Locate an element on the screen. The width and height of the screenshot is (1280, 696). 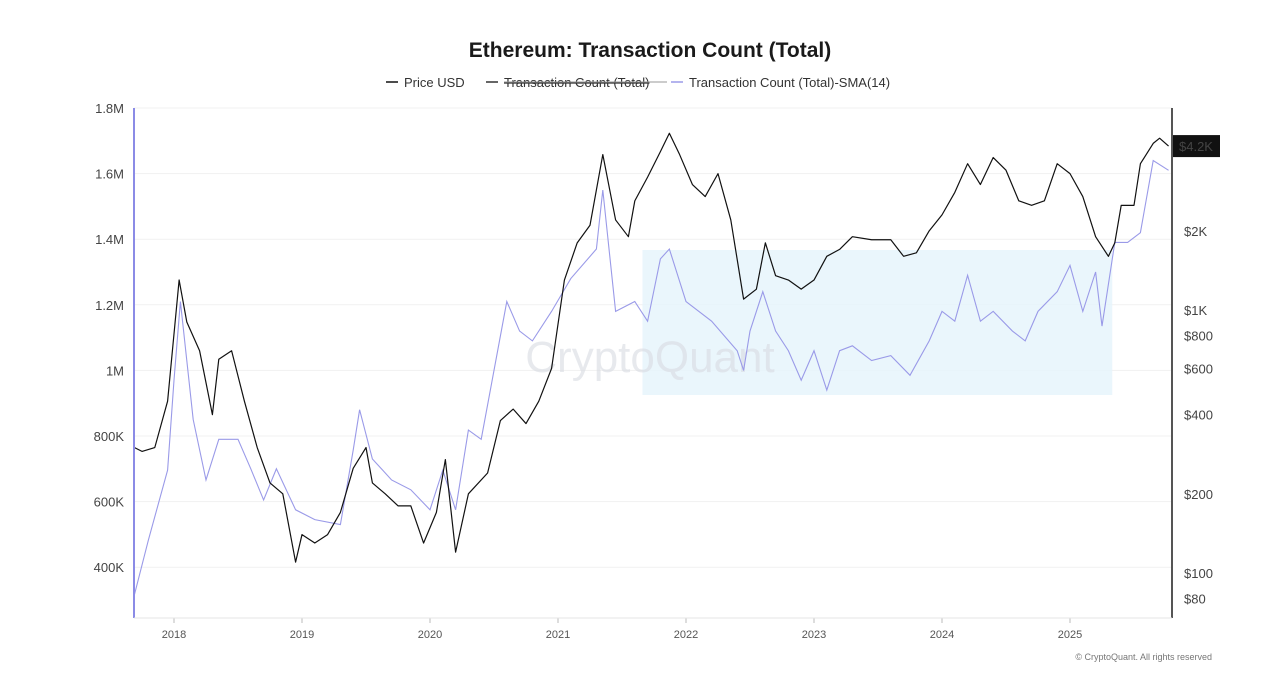
x-tick-label: 2023 is located at coordinates (814, 635).